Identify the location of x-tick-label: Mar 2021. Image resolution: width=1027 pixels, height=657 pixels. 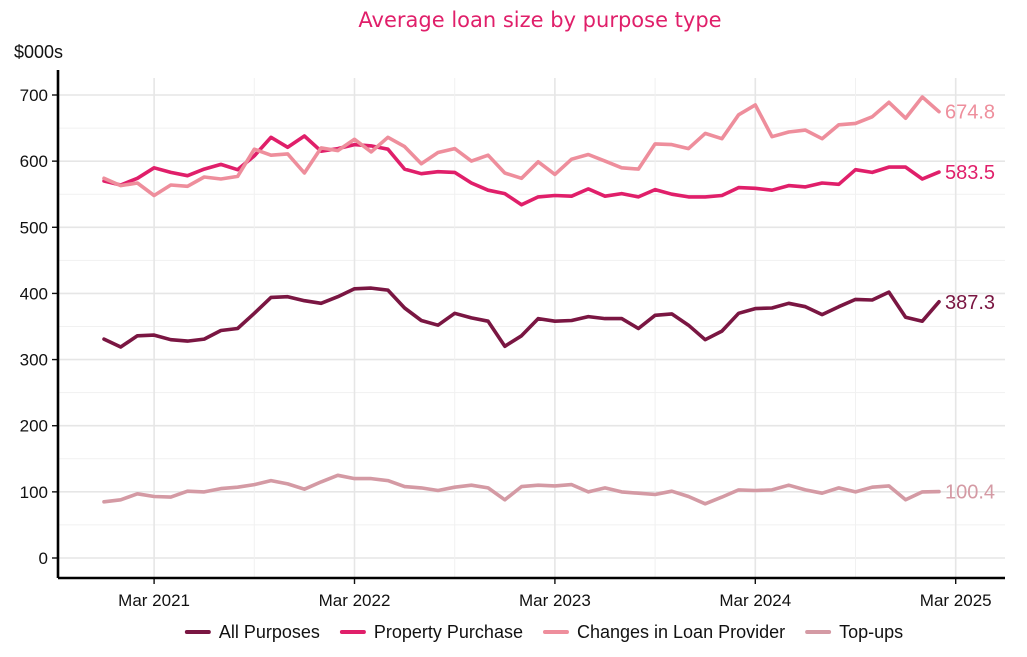
(154, 600).